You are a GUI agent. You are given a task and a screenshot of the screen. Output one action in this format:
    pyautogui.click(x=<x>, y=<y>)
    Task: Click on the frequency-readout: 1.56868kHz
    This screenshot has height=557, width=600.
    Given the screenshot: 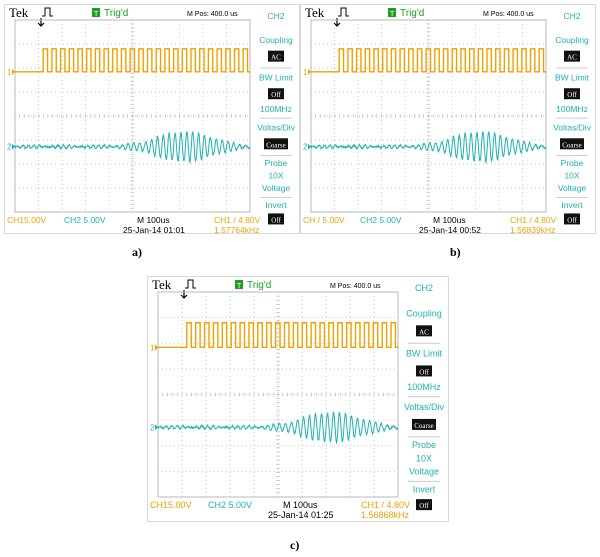 What is the action you would take?
    pyautogui.click(x=385, y=515)
    